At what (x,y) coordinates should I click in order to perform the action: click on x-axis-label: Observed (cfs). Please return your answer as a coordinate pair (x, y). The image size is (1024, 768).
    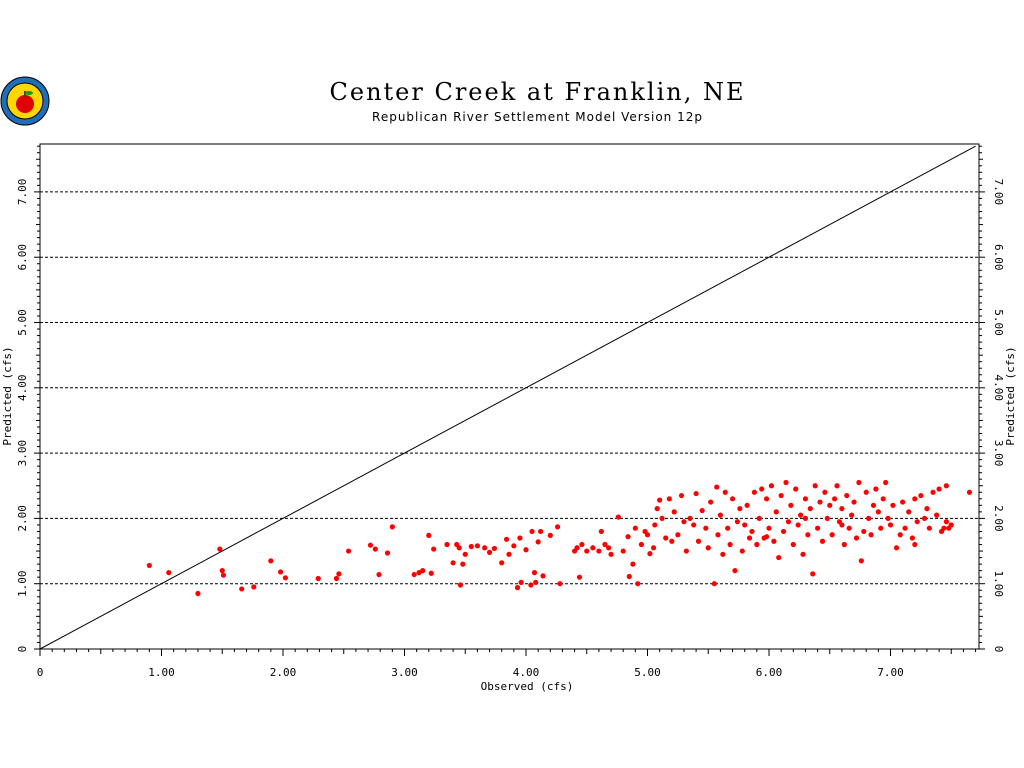
    Looking at the image, I should click on (527, 686).